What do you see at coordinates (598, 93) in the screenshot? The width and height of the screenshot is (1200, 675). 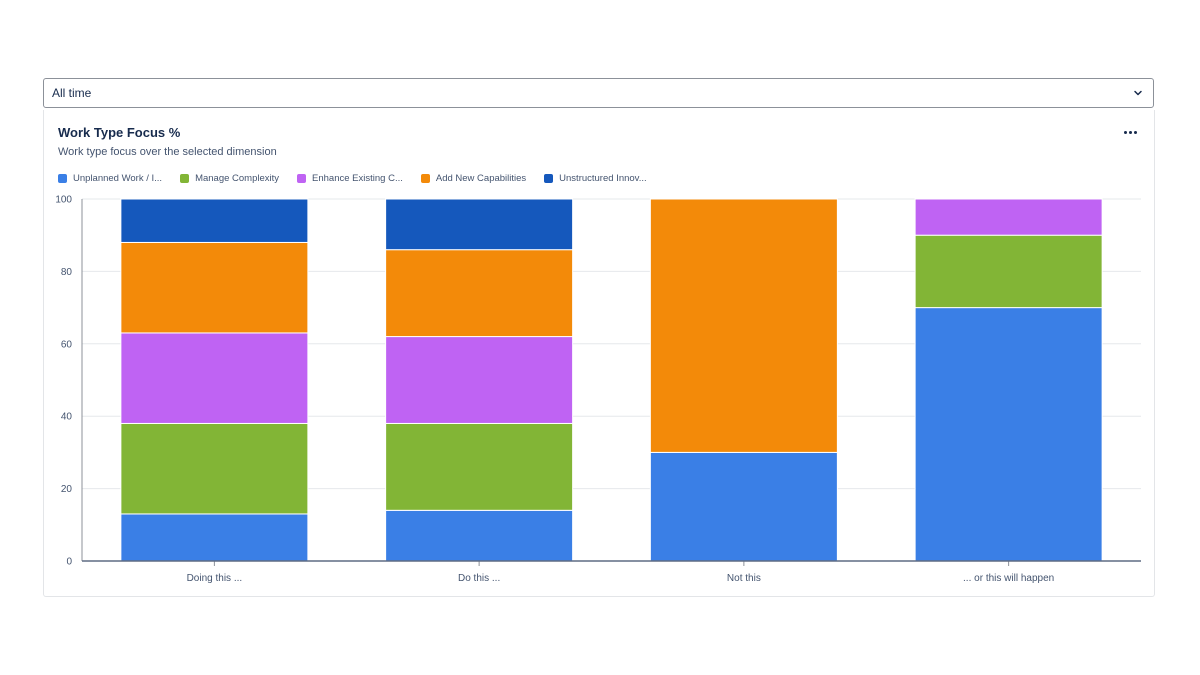 I see `time-range-select: All time` at bounding box center [598, 93].